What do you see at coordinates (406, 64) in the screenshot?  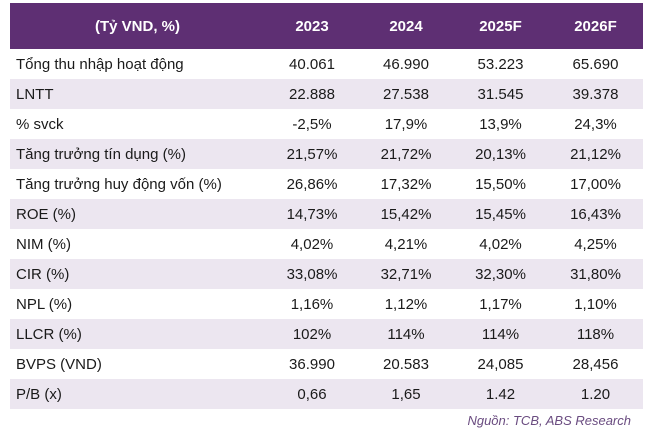 I see `table-cell: 46.990` at bounding box center [406, 64].